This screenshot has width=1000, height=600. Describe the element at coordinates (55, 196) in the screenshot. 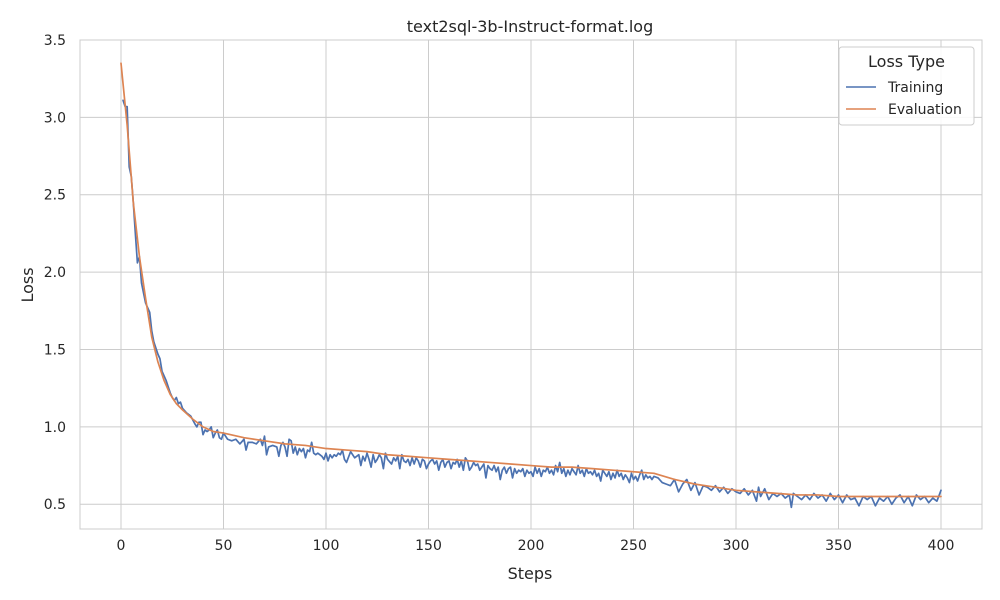

I see `y-tick-label: 2.5` at that location.